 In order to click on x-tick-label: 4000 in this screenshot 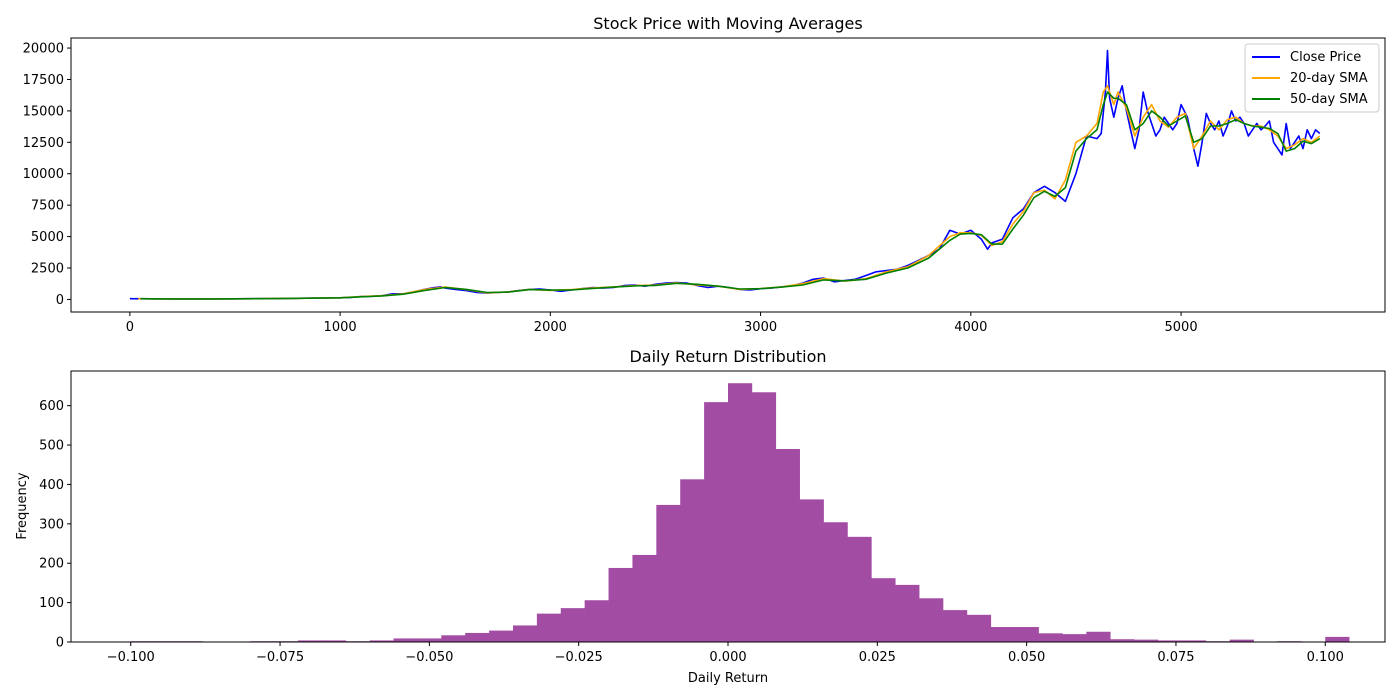, I will do `click(970, 327)`.